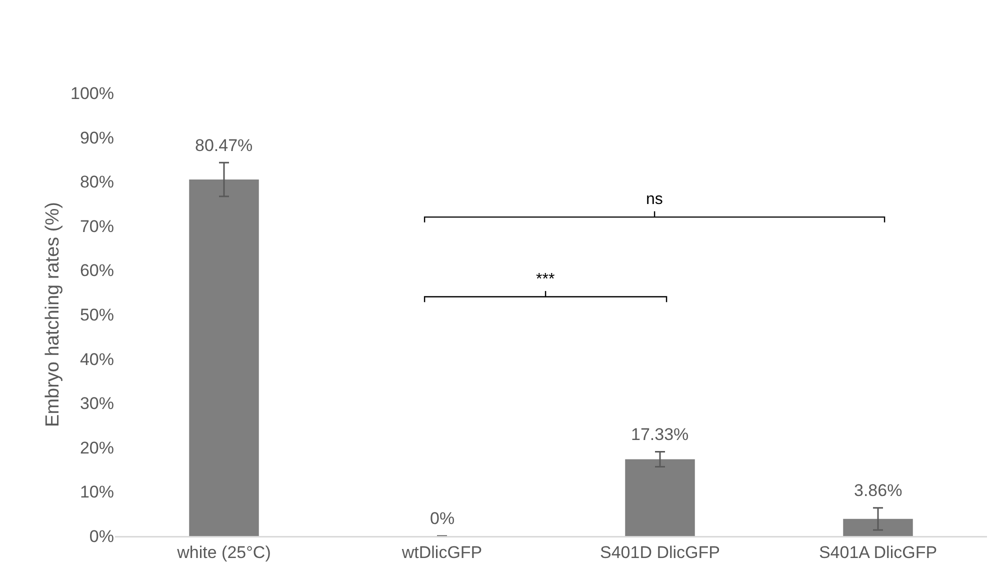 The height and width of the screenshot is (575, 993). I want to click on y-tick-label: 20%, so click(97, 448).